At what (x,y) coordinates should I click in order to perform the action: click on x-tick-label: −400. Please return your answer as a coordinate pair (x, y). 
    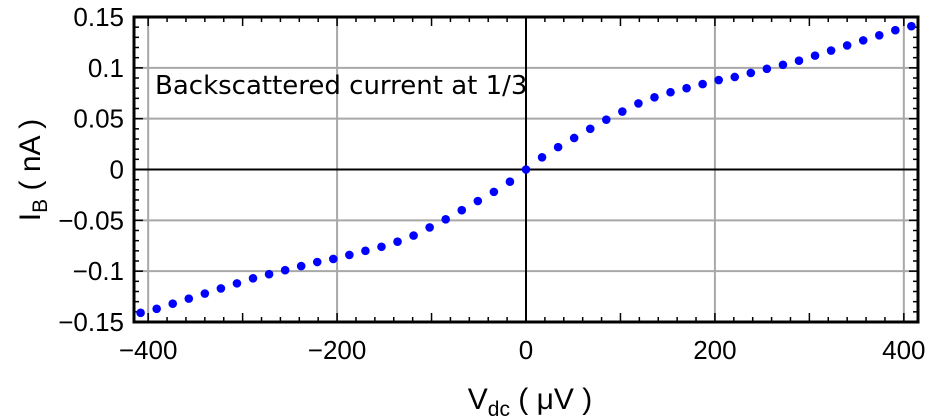
    Looking at the image, I should click on (148, 350).